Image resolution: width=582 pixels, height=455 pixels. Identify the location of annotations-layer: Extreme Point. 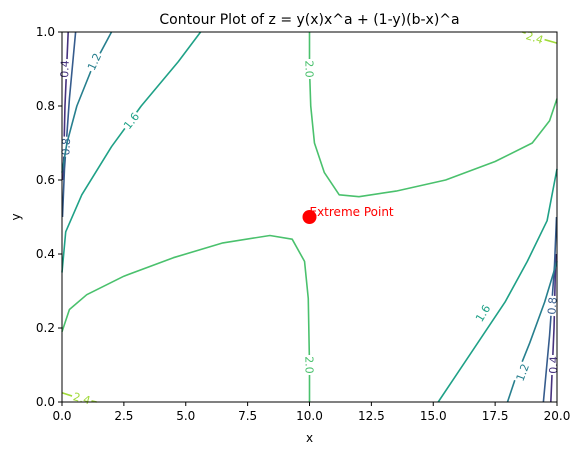
(348, 214).